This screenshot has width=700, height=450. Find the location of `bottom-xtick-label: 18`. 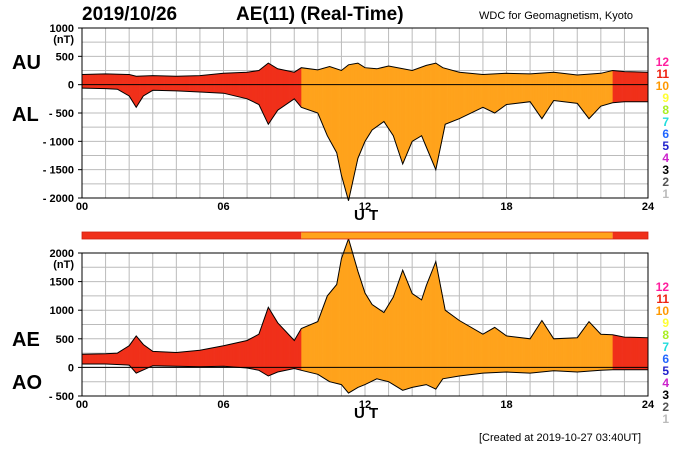

bottom-xtick-label: 18 is located at coordinates (506, 405).